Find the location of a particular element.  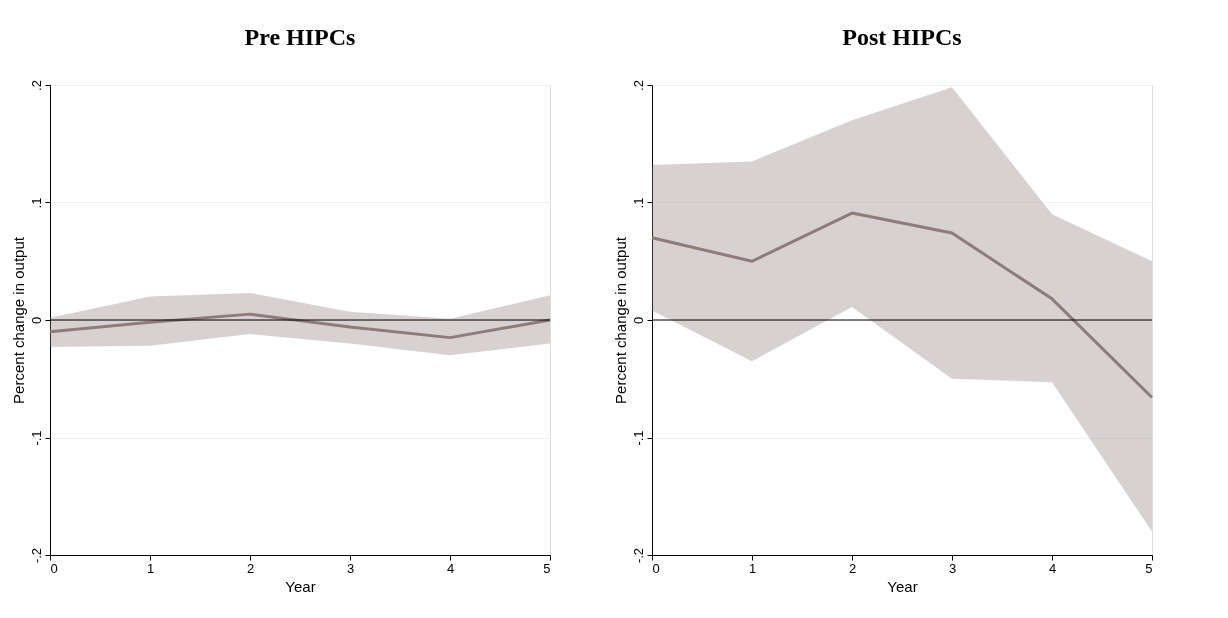

chart-title: Post HIPCs is located at coordinates (902, 36).